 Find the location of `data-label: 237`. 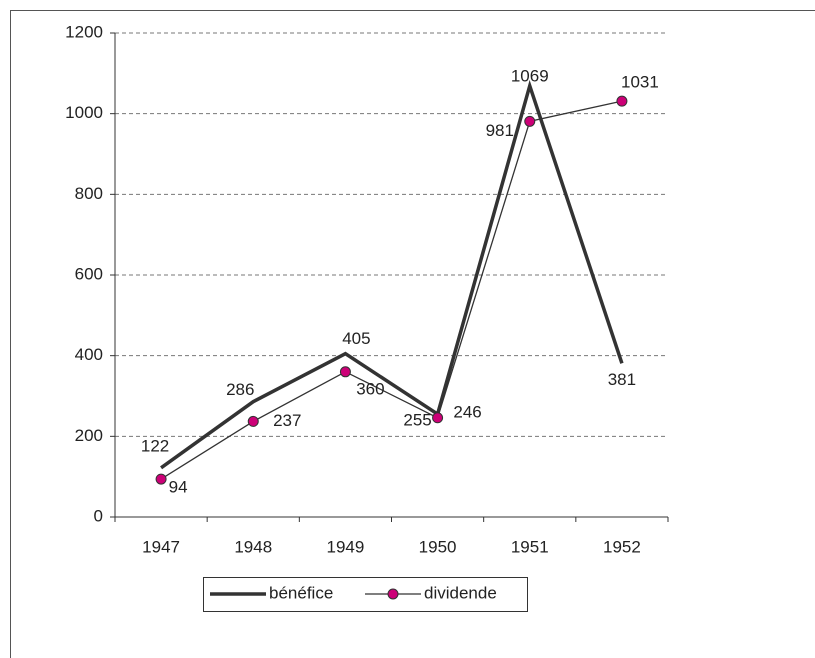

data-label: 237 is located at coordinates (287, 420).